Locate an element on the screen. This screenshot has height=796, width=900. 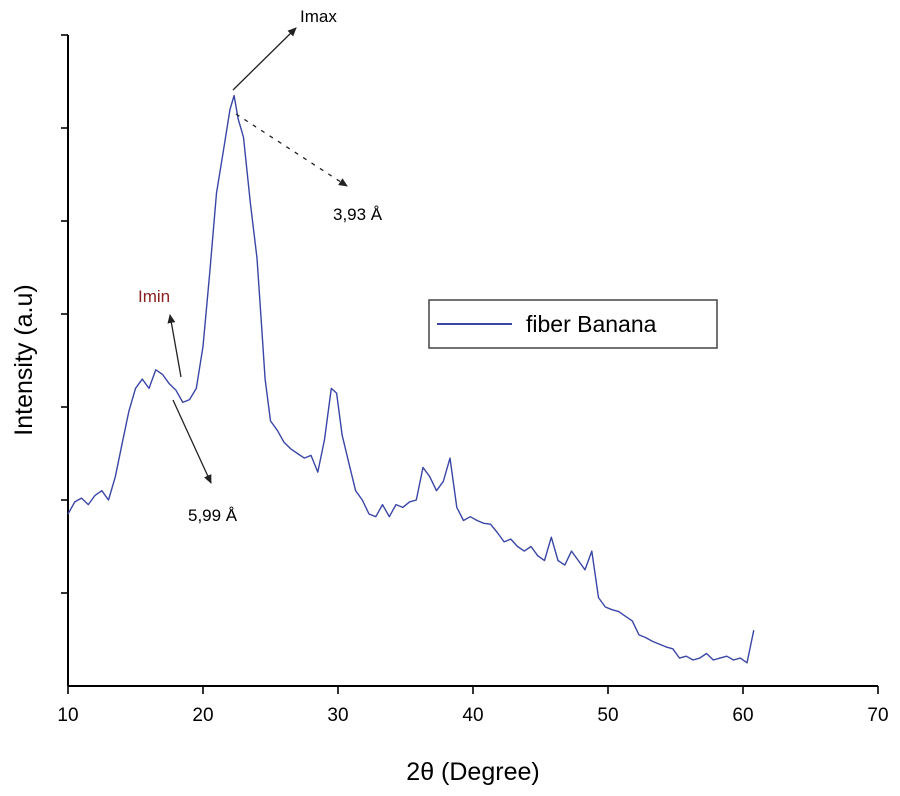
x-axis-title: 2θ (Degree) is located at coordinates (472, 772).